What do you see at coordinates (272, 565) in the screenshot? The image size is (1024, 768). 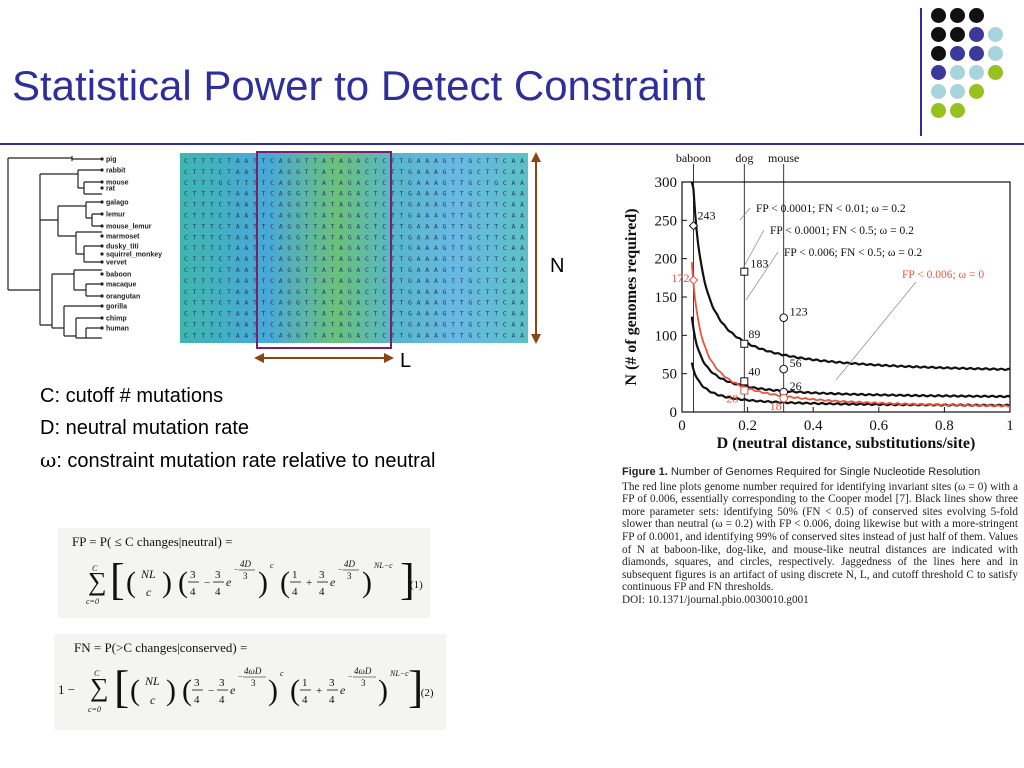 I see `power-c: c` at bounding box center [272, 565].